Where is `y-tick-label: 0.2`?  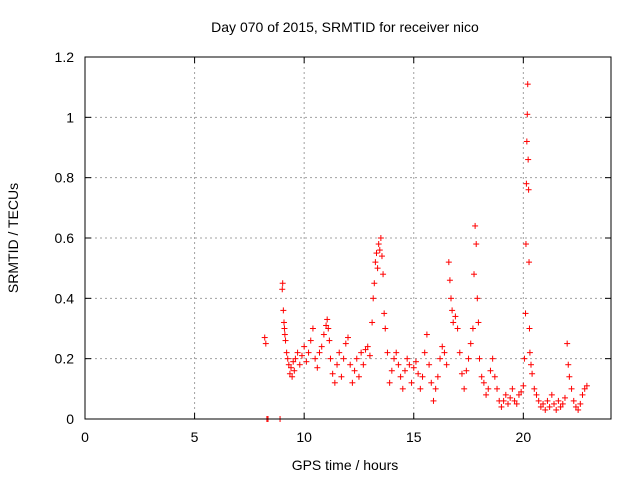 y-tick-label: 0.2 is located at coordinates (65, 359).